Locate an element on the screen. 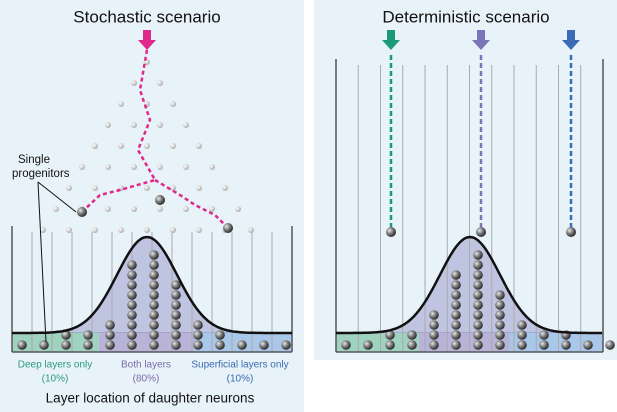 The image size is (617, 412). pointer is located at coordinates (57, 197).